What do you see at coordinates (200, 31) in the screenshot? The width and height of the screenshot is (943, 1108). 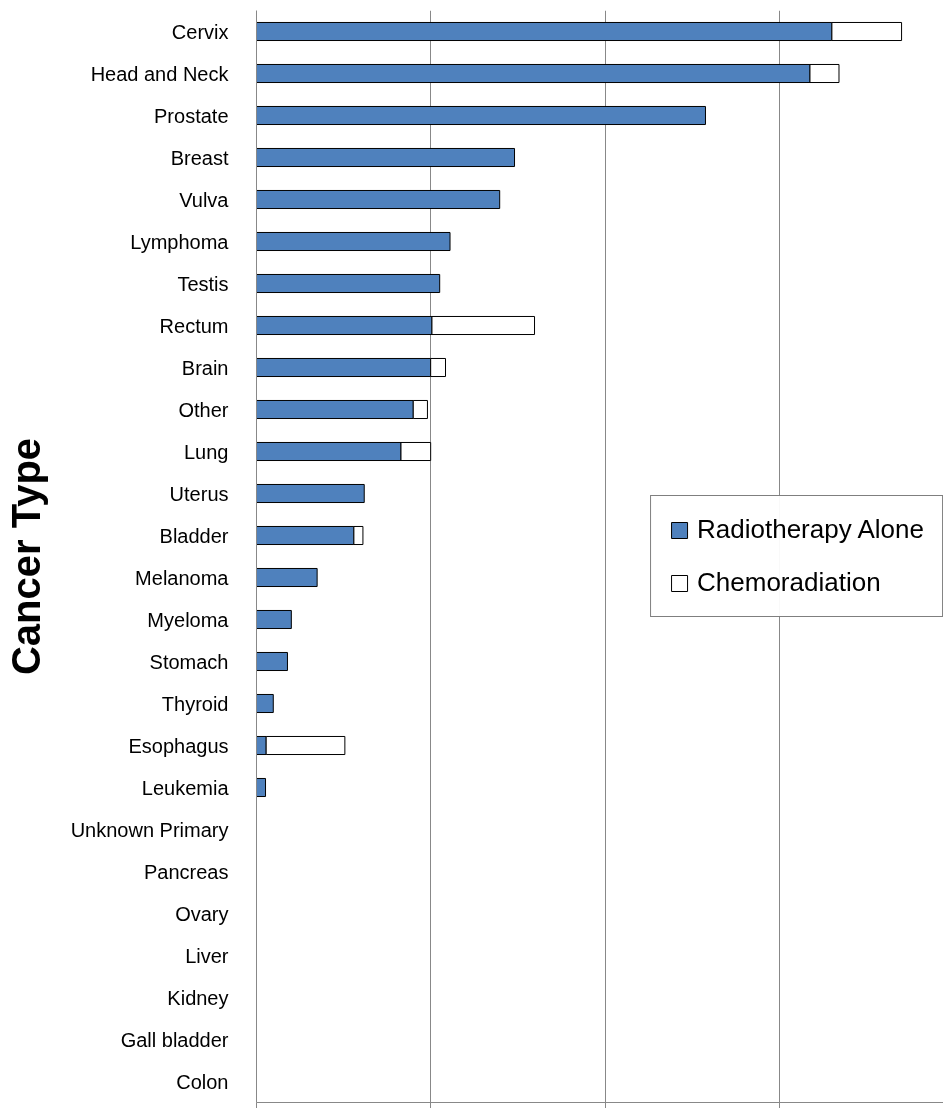 I see `y-tick-label: Cervix` at bounding box center [200, 31].